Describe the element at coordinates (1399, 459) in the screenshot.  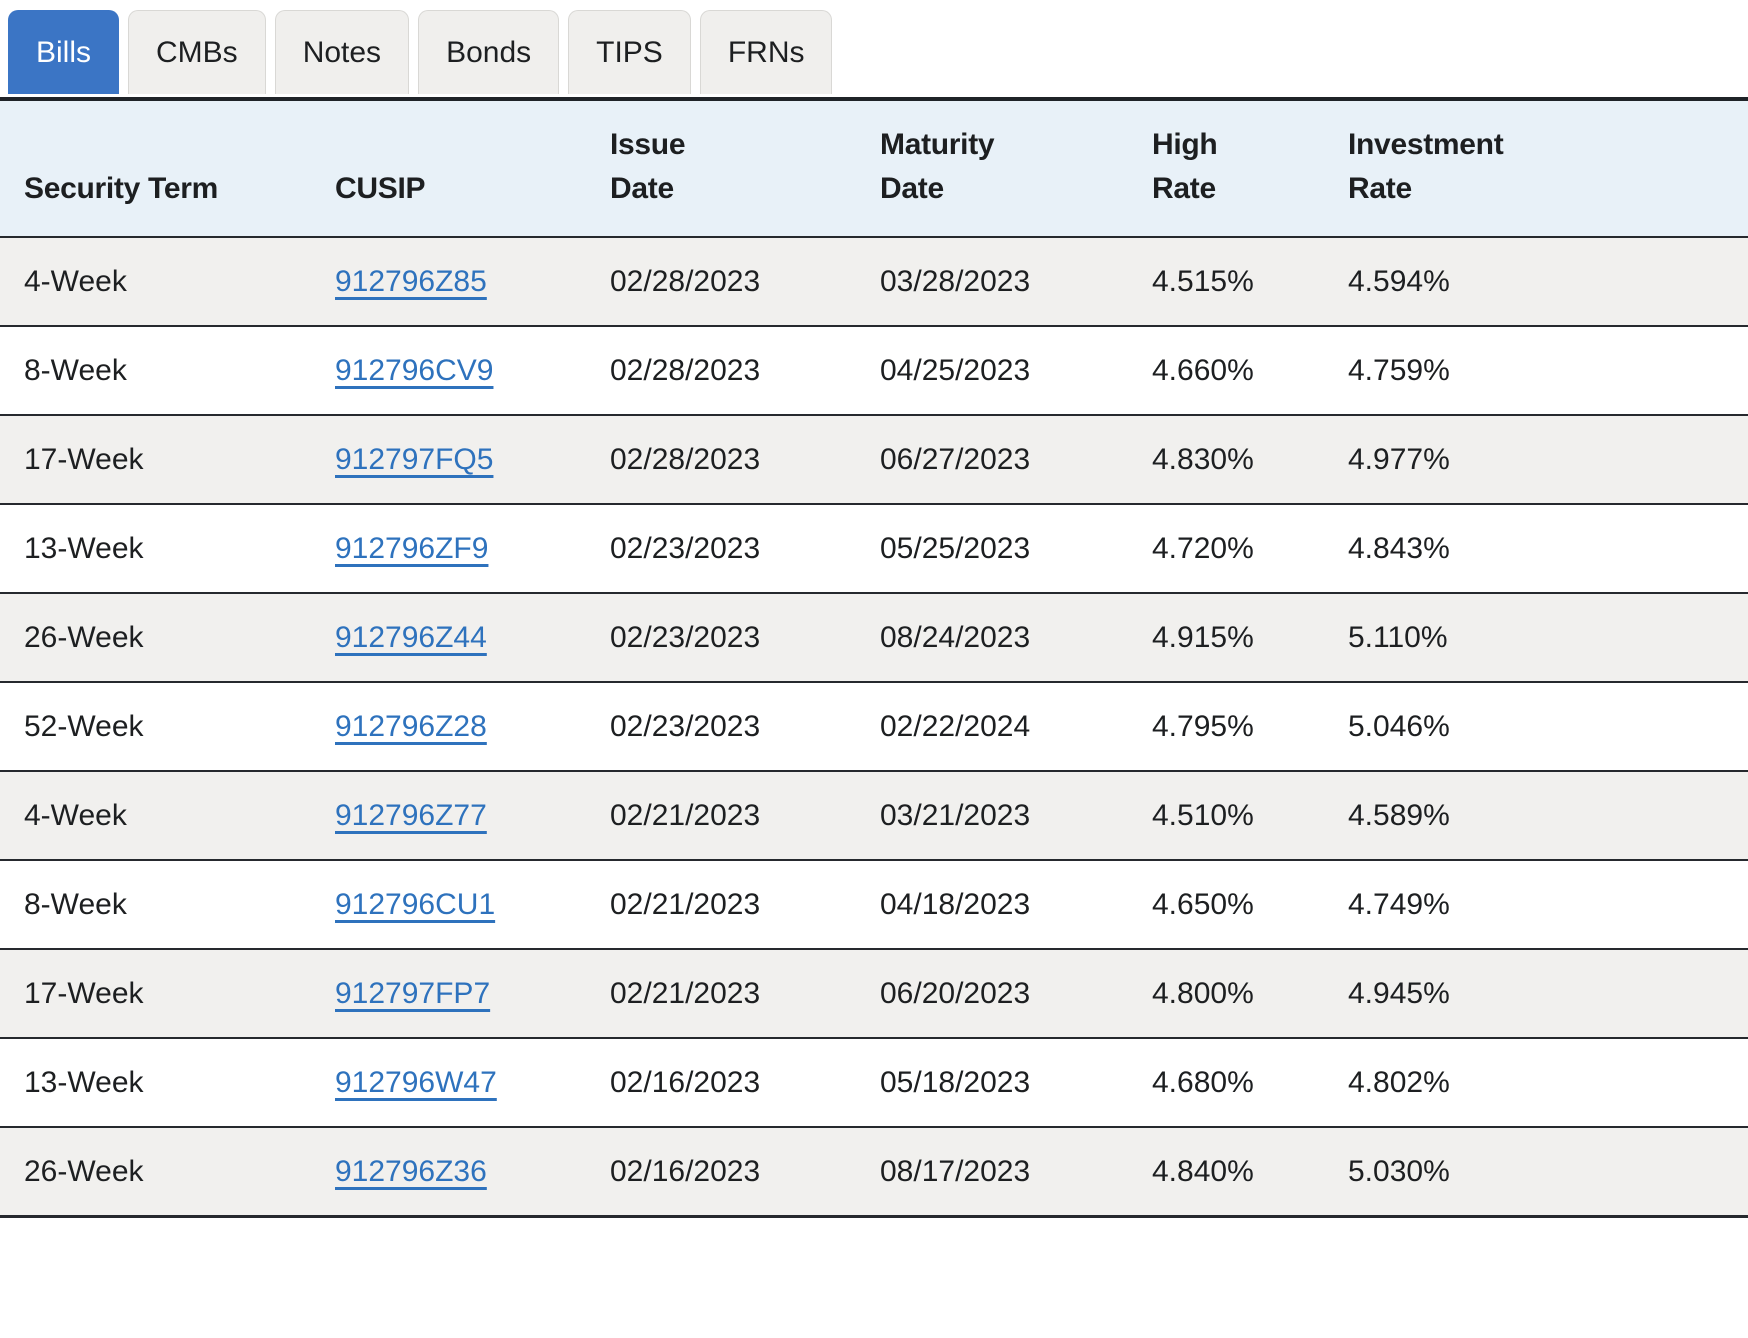
I see `investment-rate-cell: 4.977%` at that location.